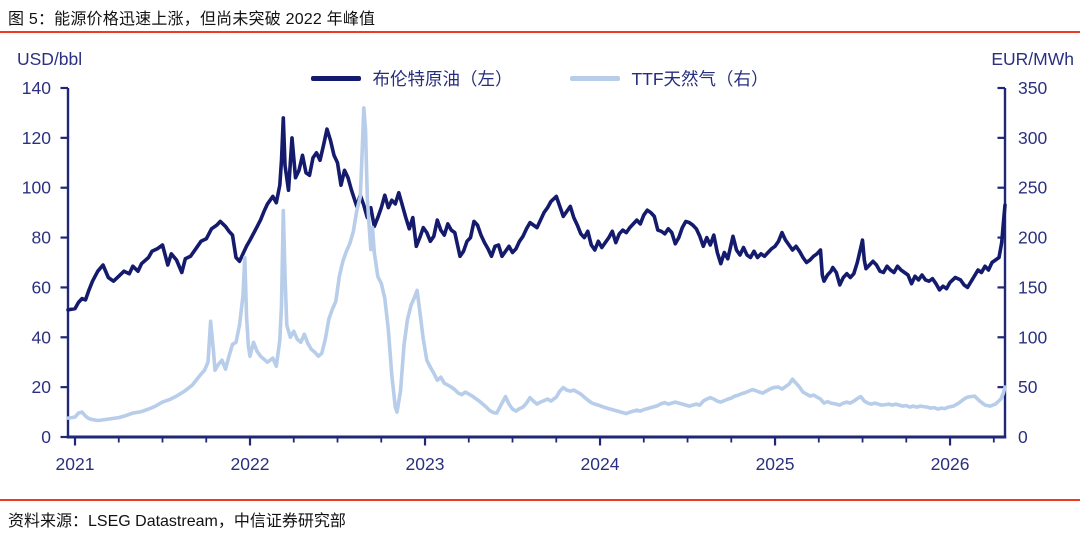 The width and height of the screenshot is (1080, 533). What do you see at coordinates (540, 78) in the screenshot?
I see `chart-legend: 布伦特原油（左） TTF天然气（右）` at bounding box center [540, 78].